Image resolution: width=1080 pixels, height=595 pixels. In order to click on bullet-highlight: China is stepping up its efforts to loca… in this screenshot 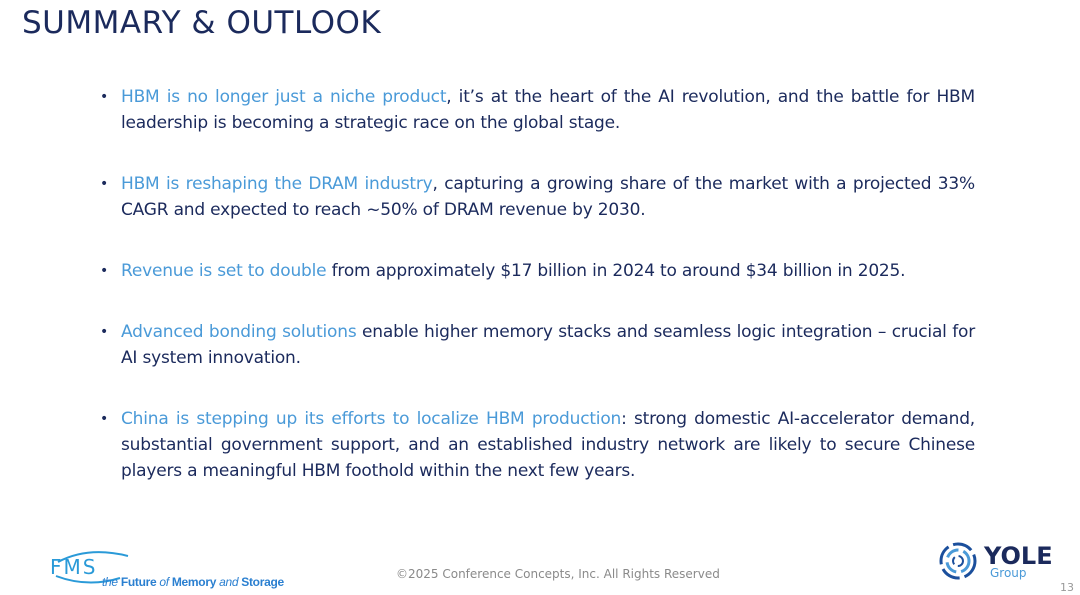, I will do `click(371, 419)`.